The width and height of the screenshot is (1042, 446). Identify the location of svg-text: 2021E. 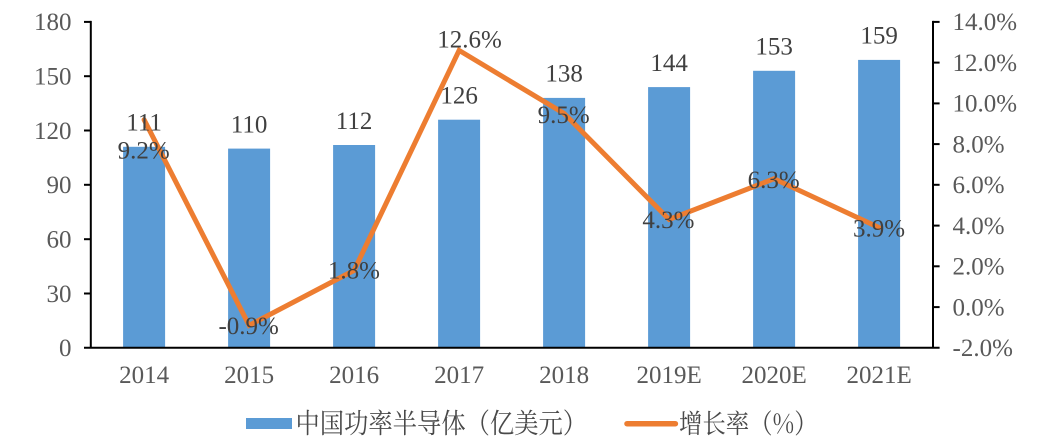
(878, 375).